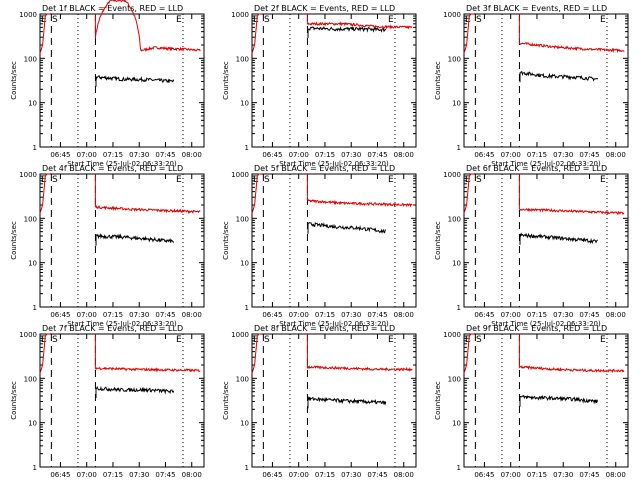 The image size is (640, 480). Describe the element at coordinates (112, 8) in the screenshot. I see `panel-title: Det 1f BLACK = Events, RED = LLD` at that location.